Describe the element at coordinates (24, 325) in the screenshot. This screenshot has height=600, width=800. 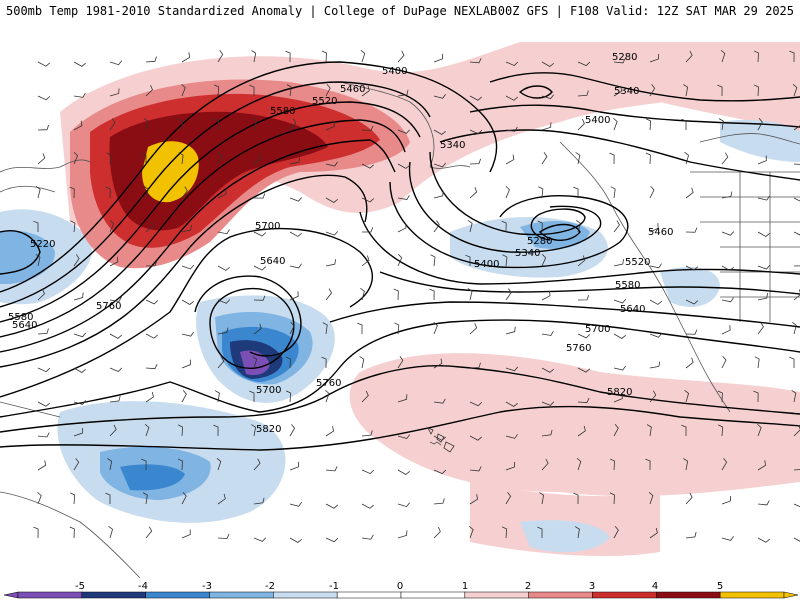
I see `contour-label: 5640` at that location.